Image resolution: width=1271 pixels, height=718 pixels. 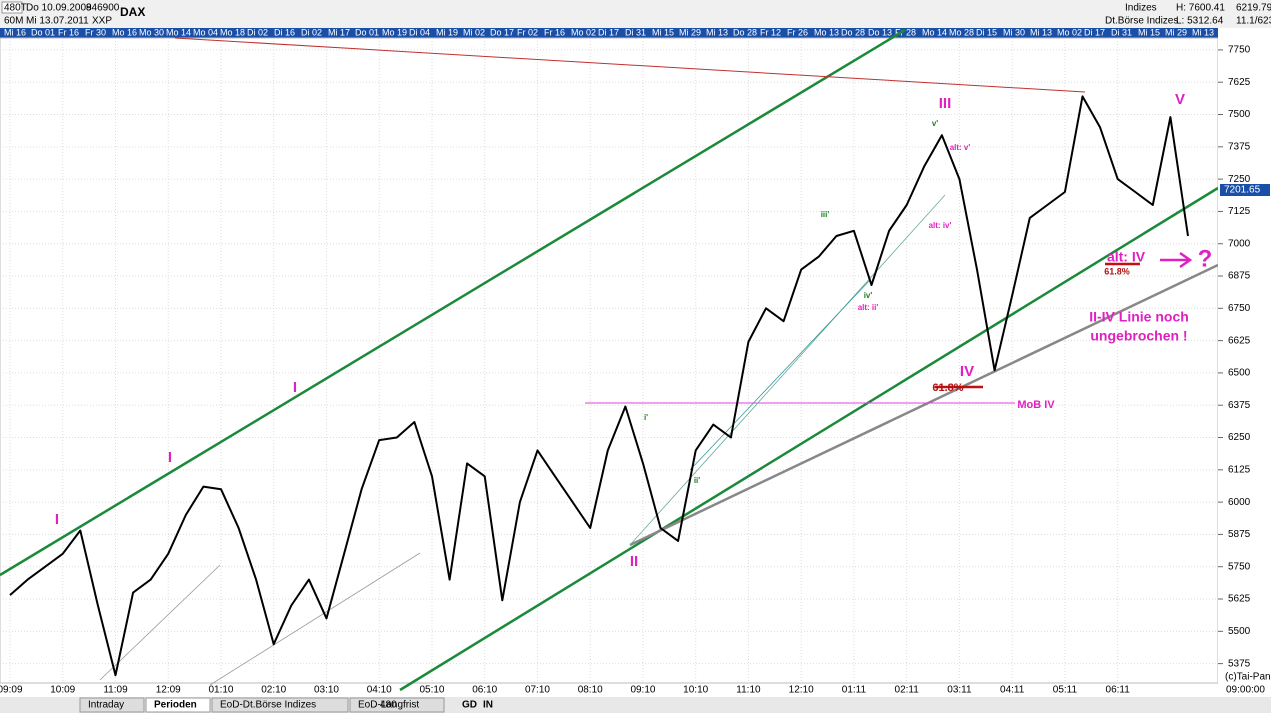 I want to click on x-tick-label: 05:10, so click(x=431, y=690).